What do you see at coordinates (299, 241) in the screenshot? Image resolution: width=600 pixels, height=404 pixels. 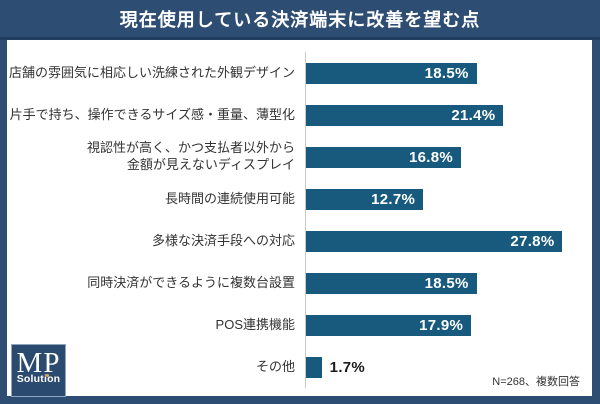 I see `chart-row: 多様な決済手段への対応 27.8%` at bounding box center [299, 241].